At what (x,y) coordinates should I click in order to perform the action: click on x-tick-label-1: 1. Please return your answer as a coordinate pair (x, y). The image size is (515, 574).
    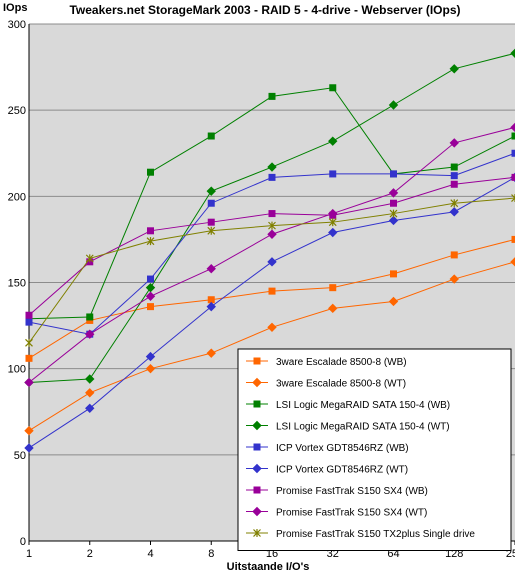
    Looking at the image, I should click on (29, 554).